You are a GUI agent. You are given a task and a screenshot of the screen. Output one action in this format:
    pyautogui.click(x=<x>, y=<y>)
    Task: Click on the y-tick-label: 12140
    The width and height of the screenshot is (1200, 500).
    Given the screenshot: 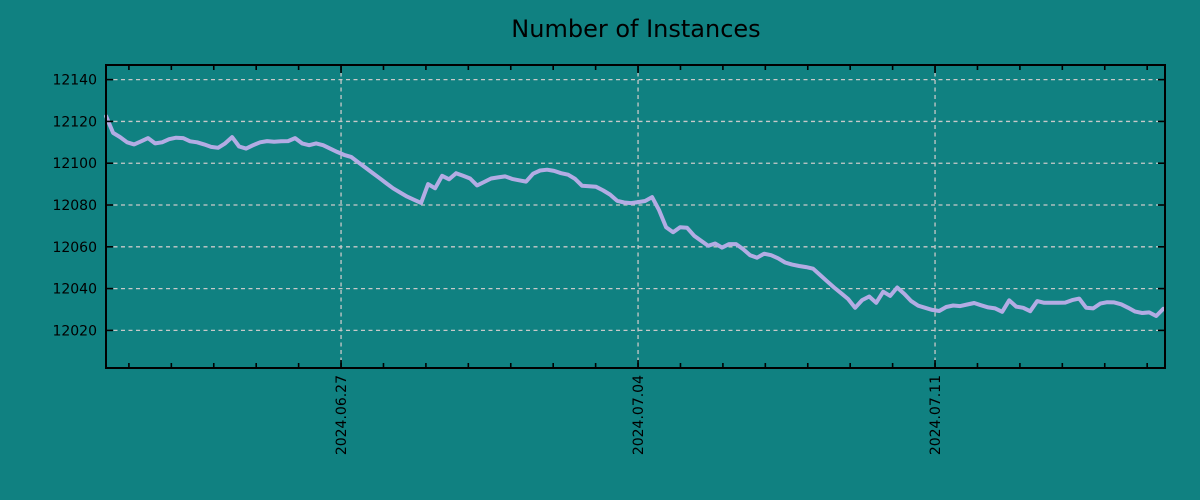 What is the action you would take?
    pyautogui.click(x=74, y=81)
    